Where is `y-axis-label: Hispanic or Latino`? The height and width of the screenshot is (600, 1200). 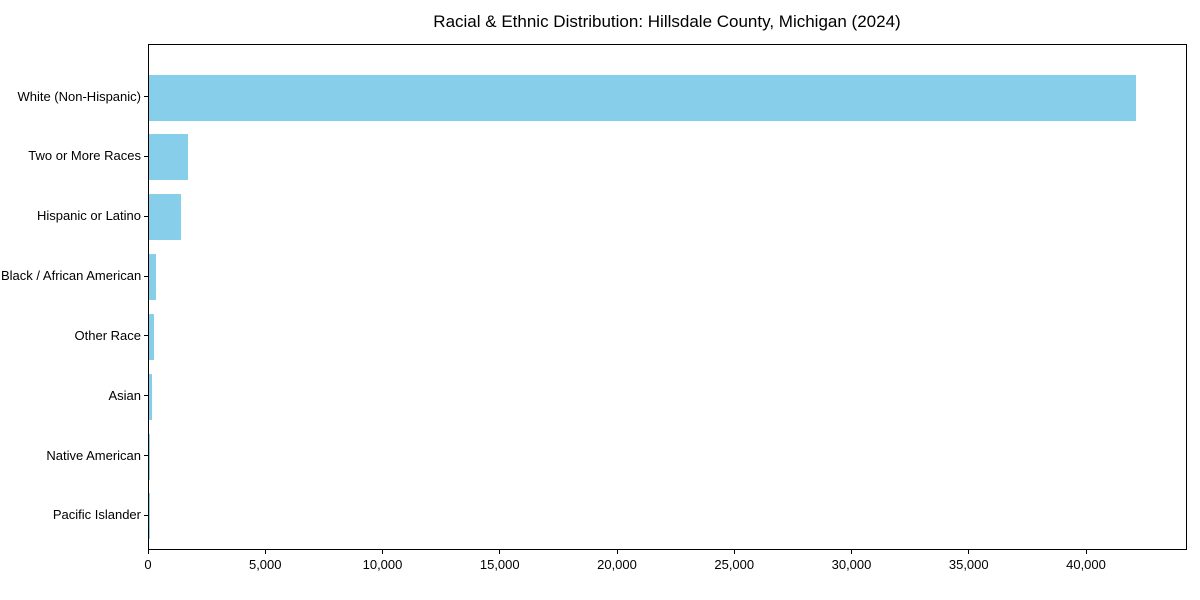
y-axis-label: Hispanic or Latino is located at coordinates (88, 216).